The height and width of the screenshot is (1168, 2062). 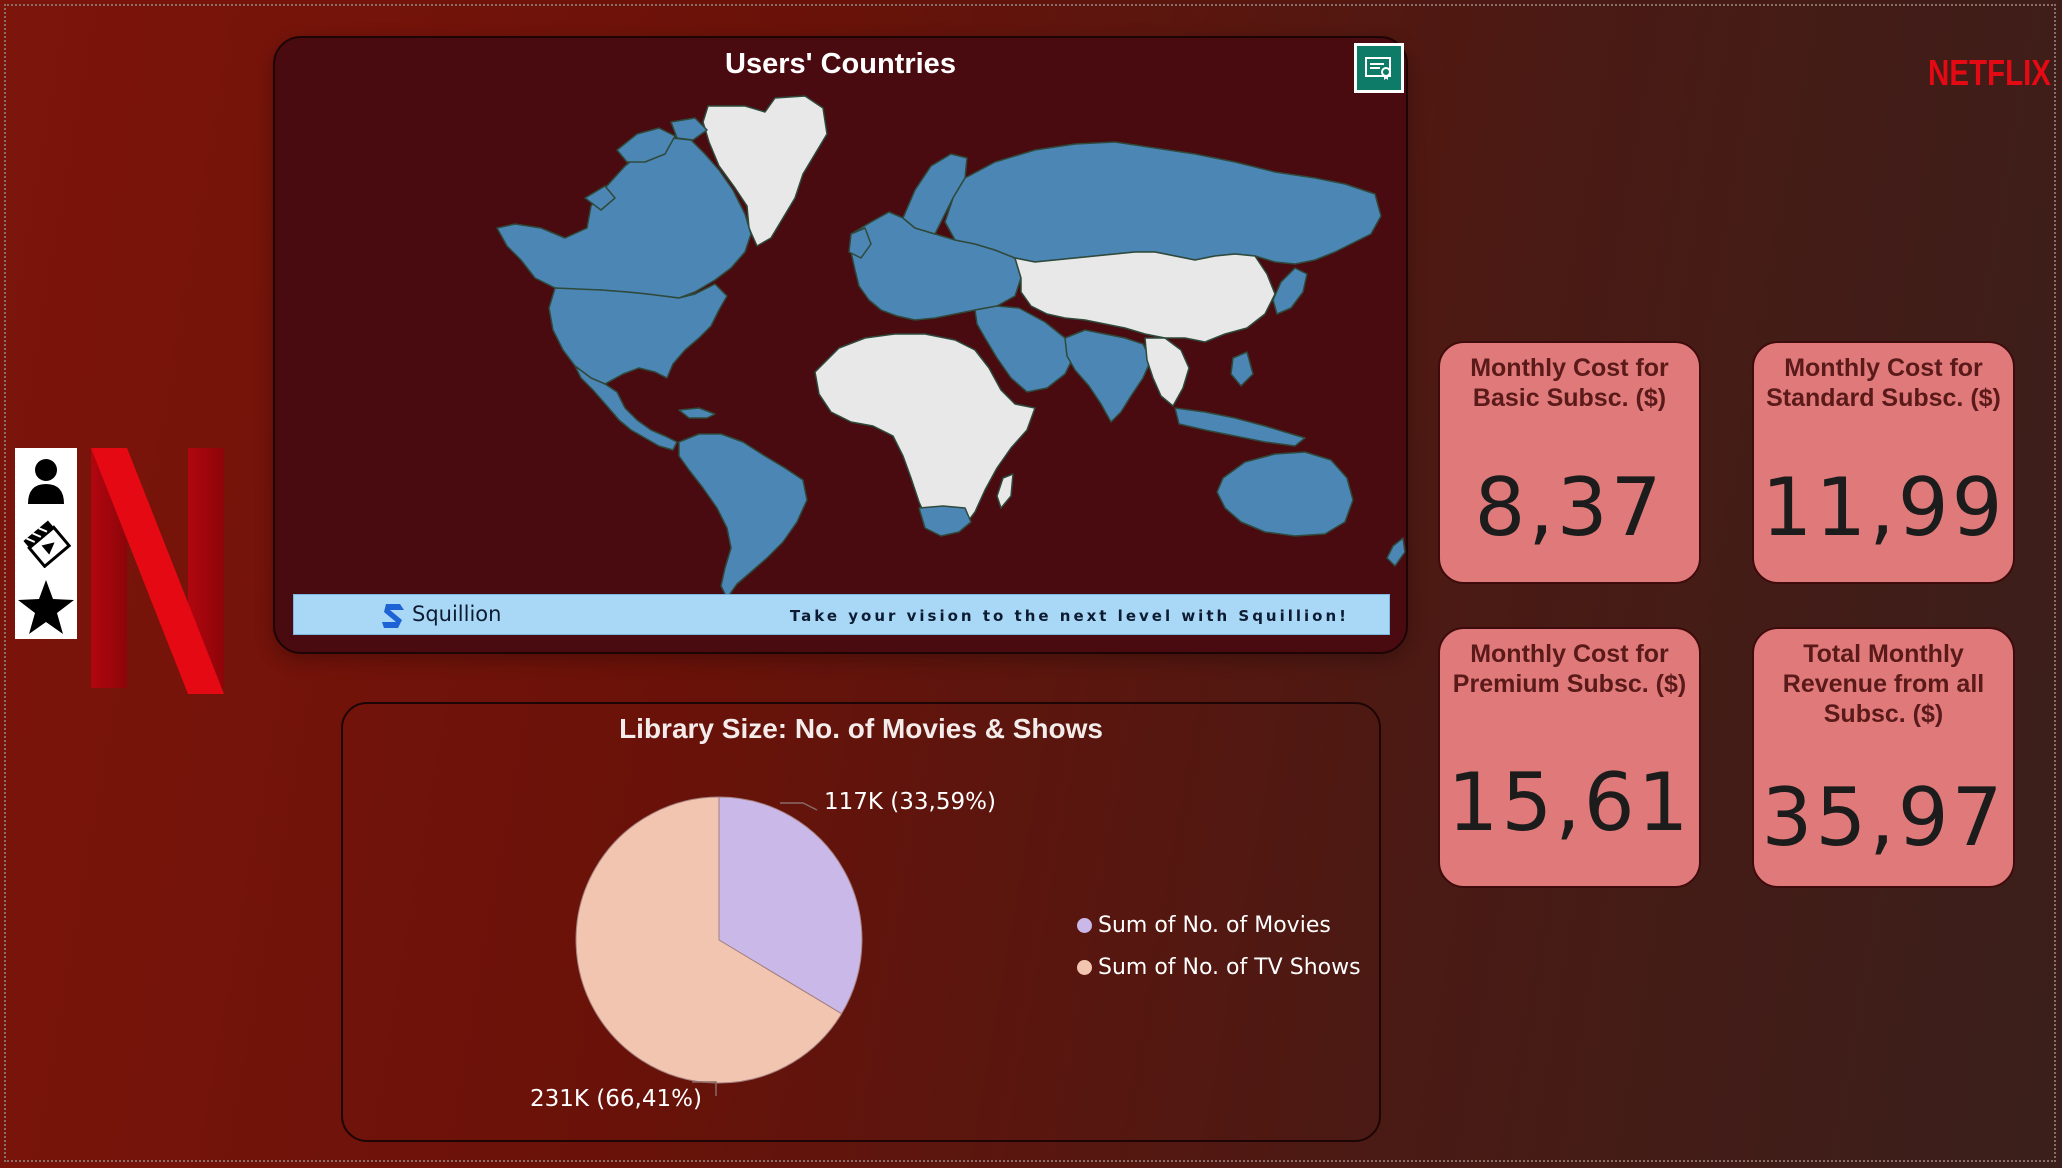 I want to click on squillion-logo-icon, so click(x=393, y=616).